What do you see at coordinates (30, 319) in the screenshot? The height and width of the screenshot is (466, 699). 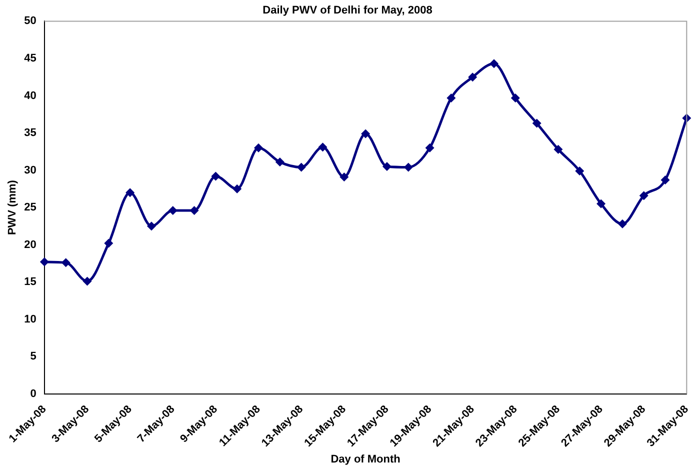 I see `y-tick-label: 10` at bounding box center [30, 319].